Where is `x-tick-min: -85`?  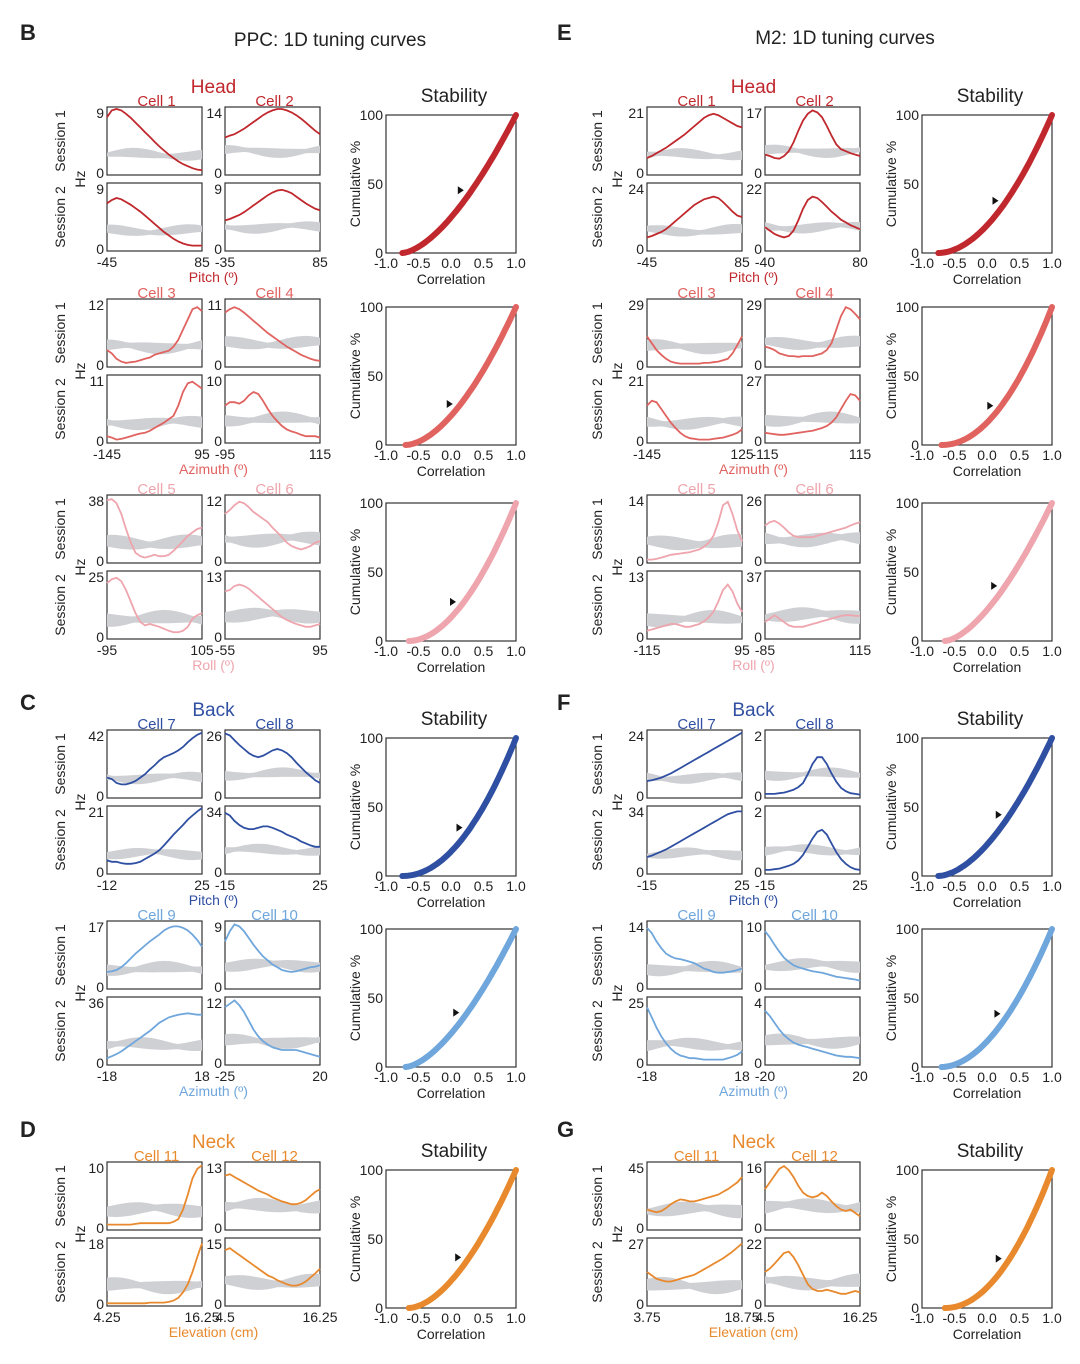 x-tick-min: -85 is located at coordinates (765, 650).